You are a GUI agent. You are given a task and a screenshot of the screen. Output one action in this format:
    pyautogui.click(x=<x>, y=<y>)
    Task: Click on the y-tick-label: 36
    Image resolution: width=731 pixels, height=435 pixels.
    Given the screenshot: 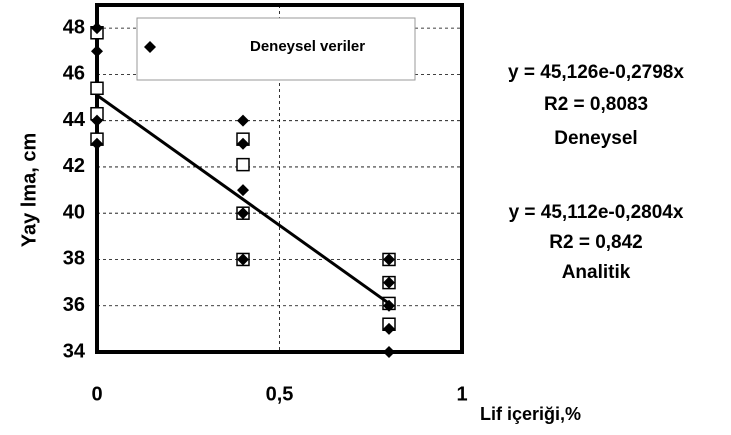 What is the action you would take?
    pyautogui.click(x=74, y=305)
    